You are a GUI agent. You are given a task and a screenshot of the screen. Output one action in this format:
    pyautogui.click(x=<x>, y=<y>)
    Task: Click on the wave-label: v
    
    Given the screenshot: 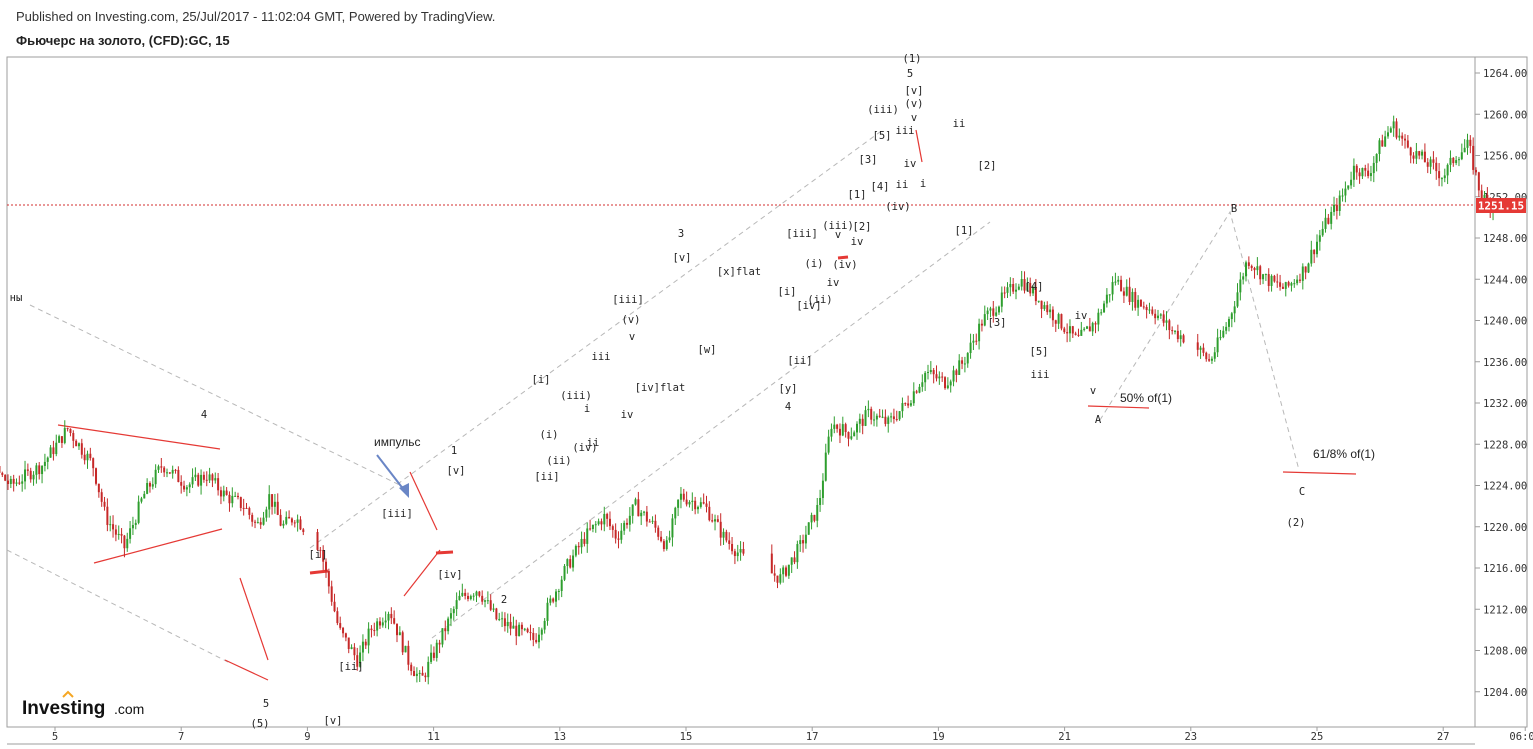 What is the action you would take?
    pyautogui.click(x=1093, y=391)
    